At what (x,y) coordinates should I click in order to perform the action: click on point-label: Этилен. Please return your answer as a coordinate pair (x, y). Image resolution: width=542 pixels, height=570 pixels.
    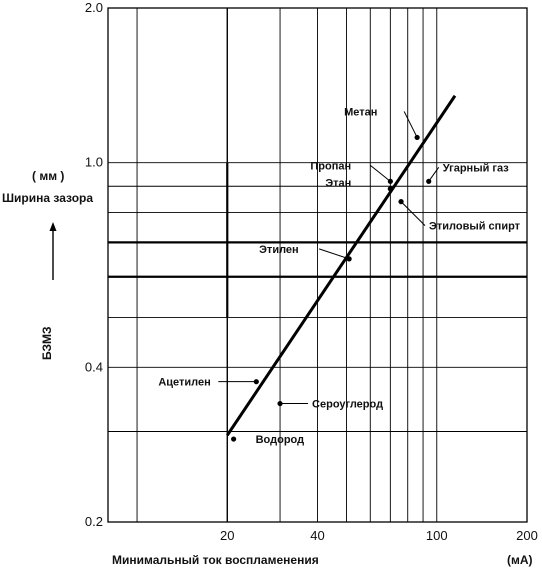
    Looking at the image, I should click on (279, 250).